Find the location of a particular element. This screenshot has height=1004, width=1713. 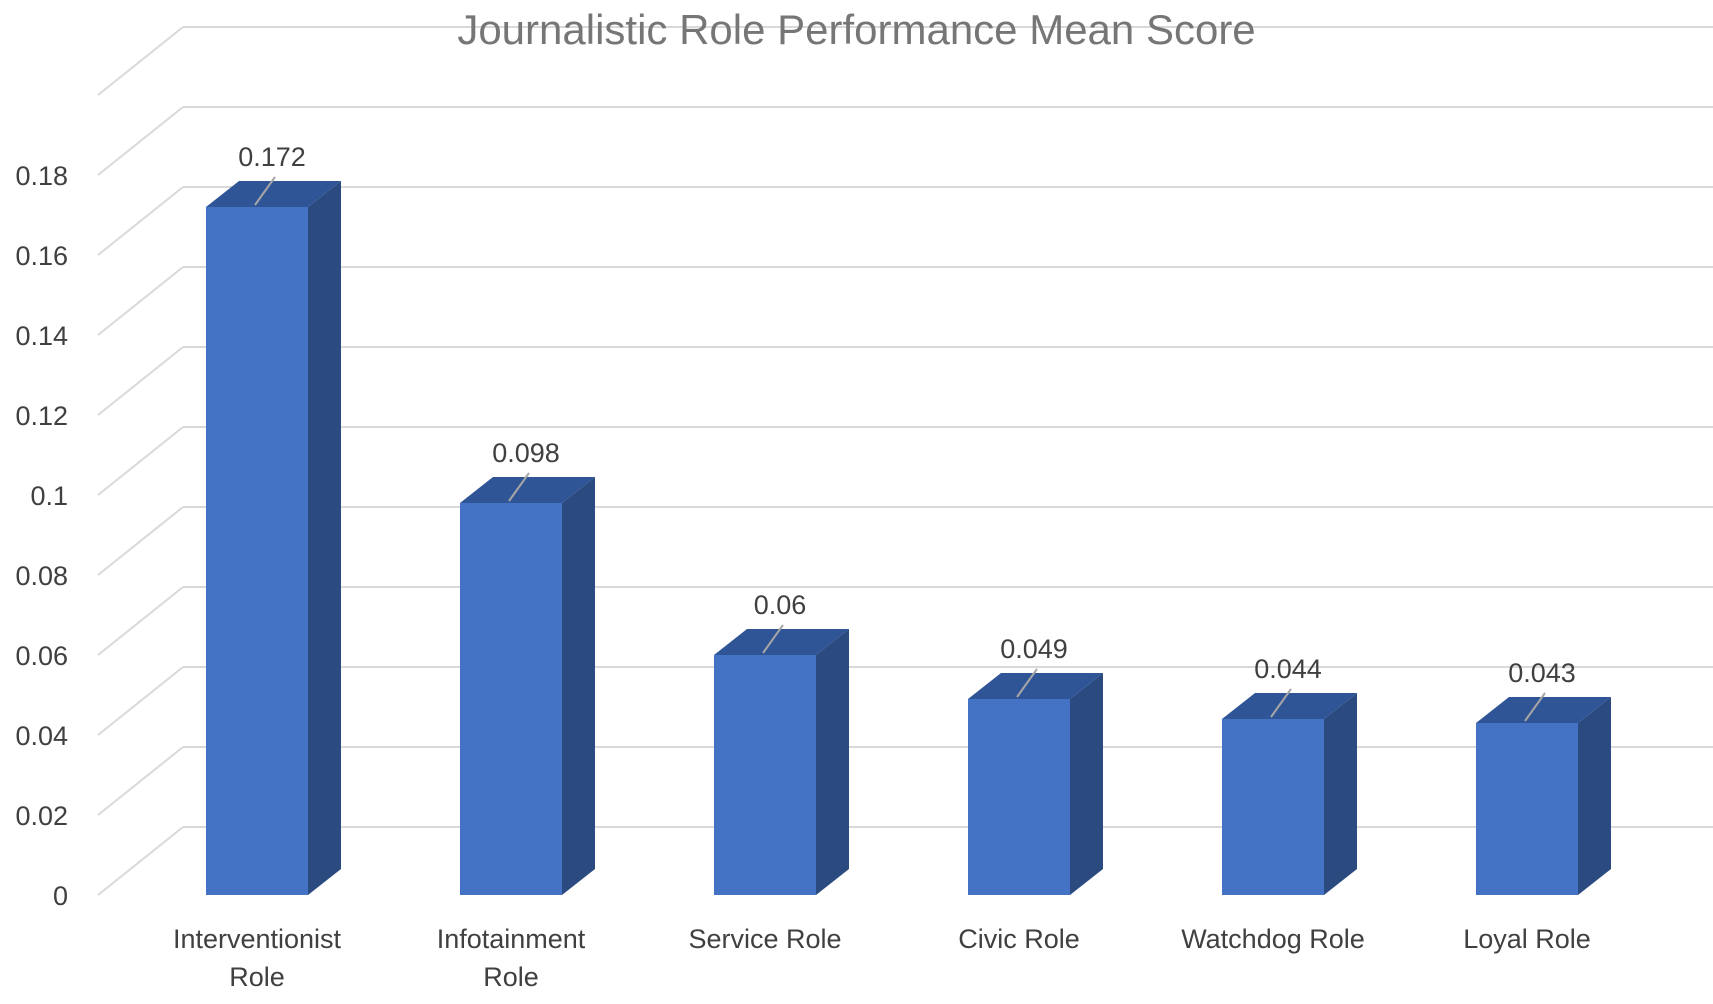

data-label: 0.098 is located at coordinates (526, 453).